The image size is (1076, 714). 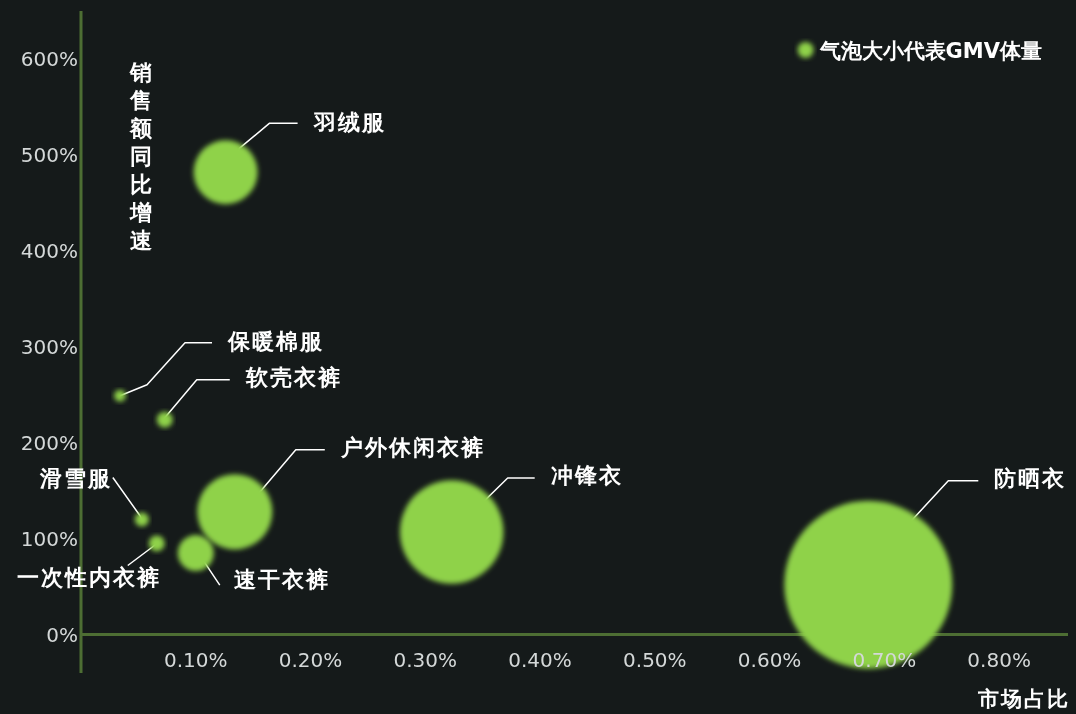 What do you see at coordinates (586, 475) in the screenshot?
I see `annotation: 冲锋衣` at bounding box center [586, 475].